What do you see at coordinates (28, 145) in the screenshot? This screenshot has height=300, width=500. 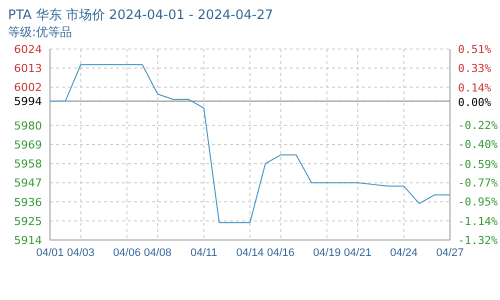 I see `y-tick-label: 5969` at bounding box center [28, 145].